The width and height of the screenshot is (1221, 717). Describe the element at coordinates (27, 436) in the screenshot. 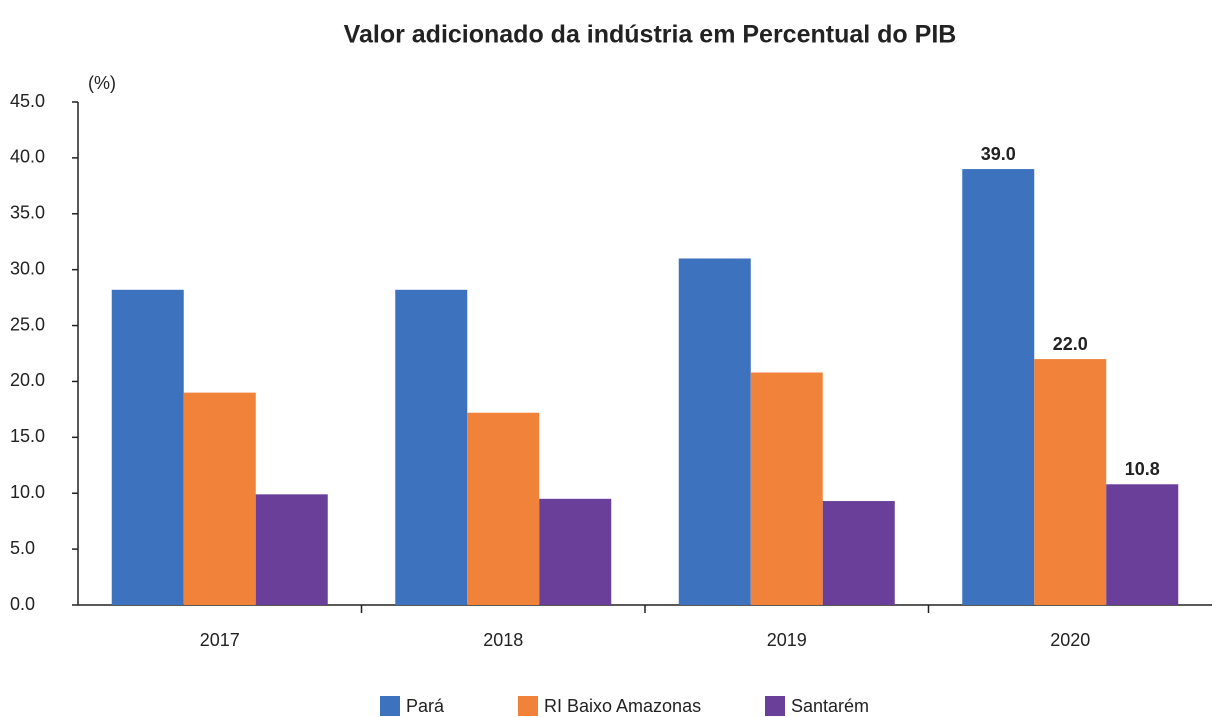

I see `y-tick-label: 15.0` at that location.